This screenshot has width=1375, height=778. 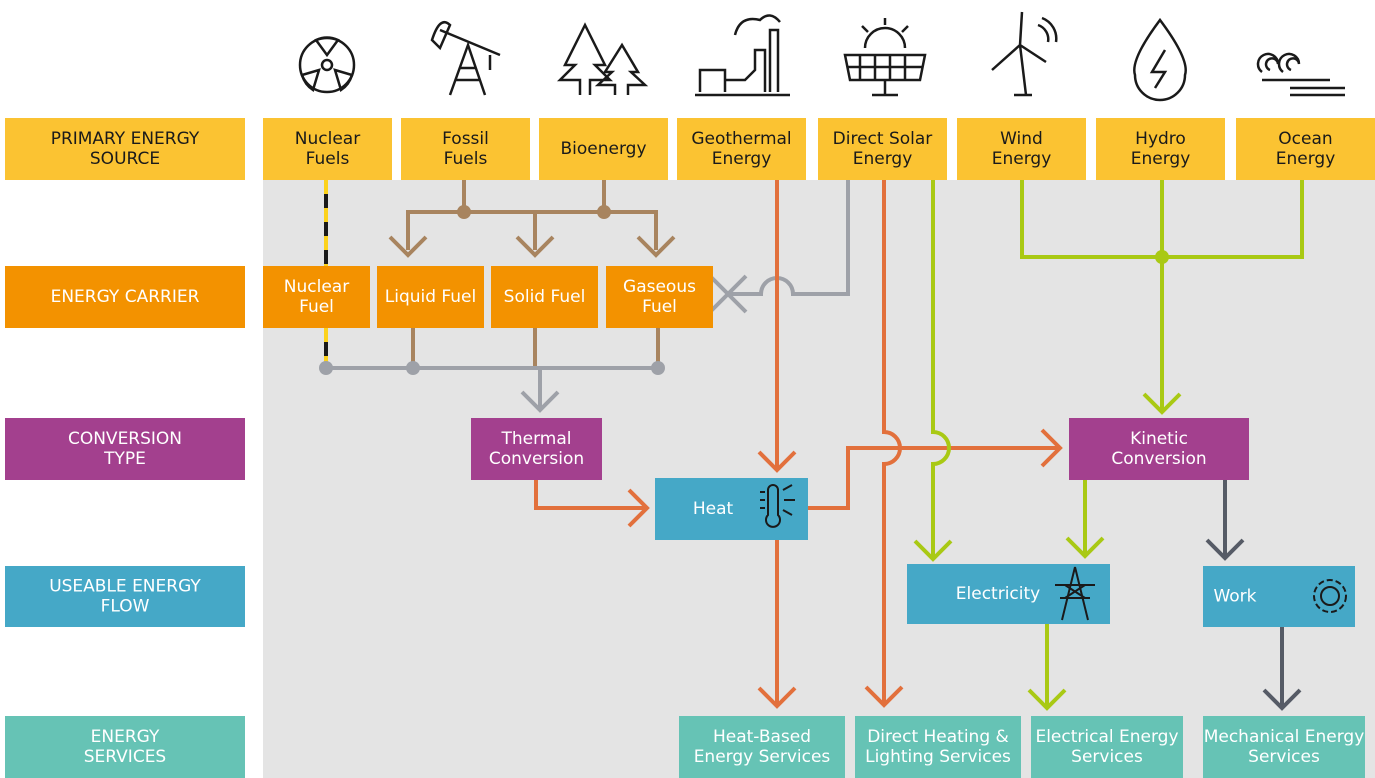 What do you see at coordinates (125, 607) in the screenshot?
I see `row-label-label: FLOW` at bounding box center [125, 607].